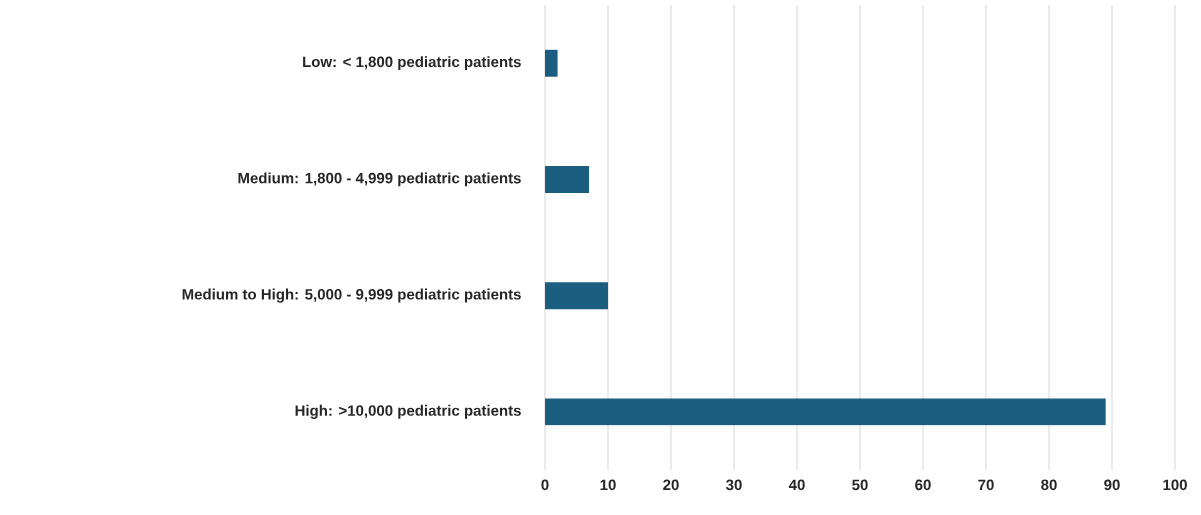 The height and width of the screenshot is (515, 1201). Describe the element at coordinates (608, 485) in the screenshot. I see `x-tick-label: 10` at that location.